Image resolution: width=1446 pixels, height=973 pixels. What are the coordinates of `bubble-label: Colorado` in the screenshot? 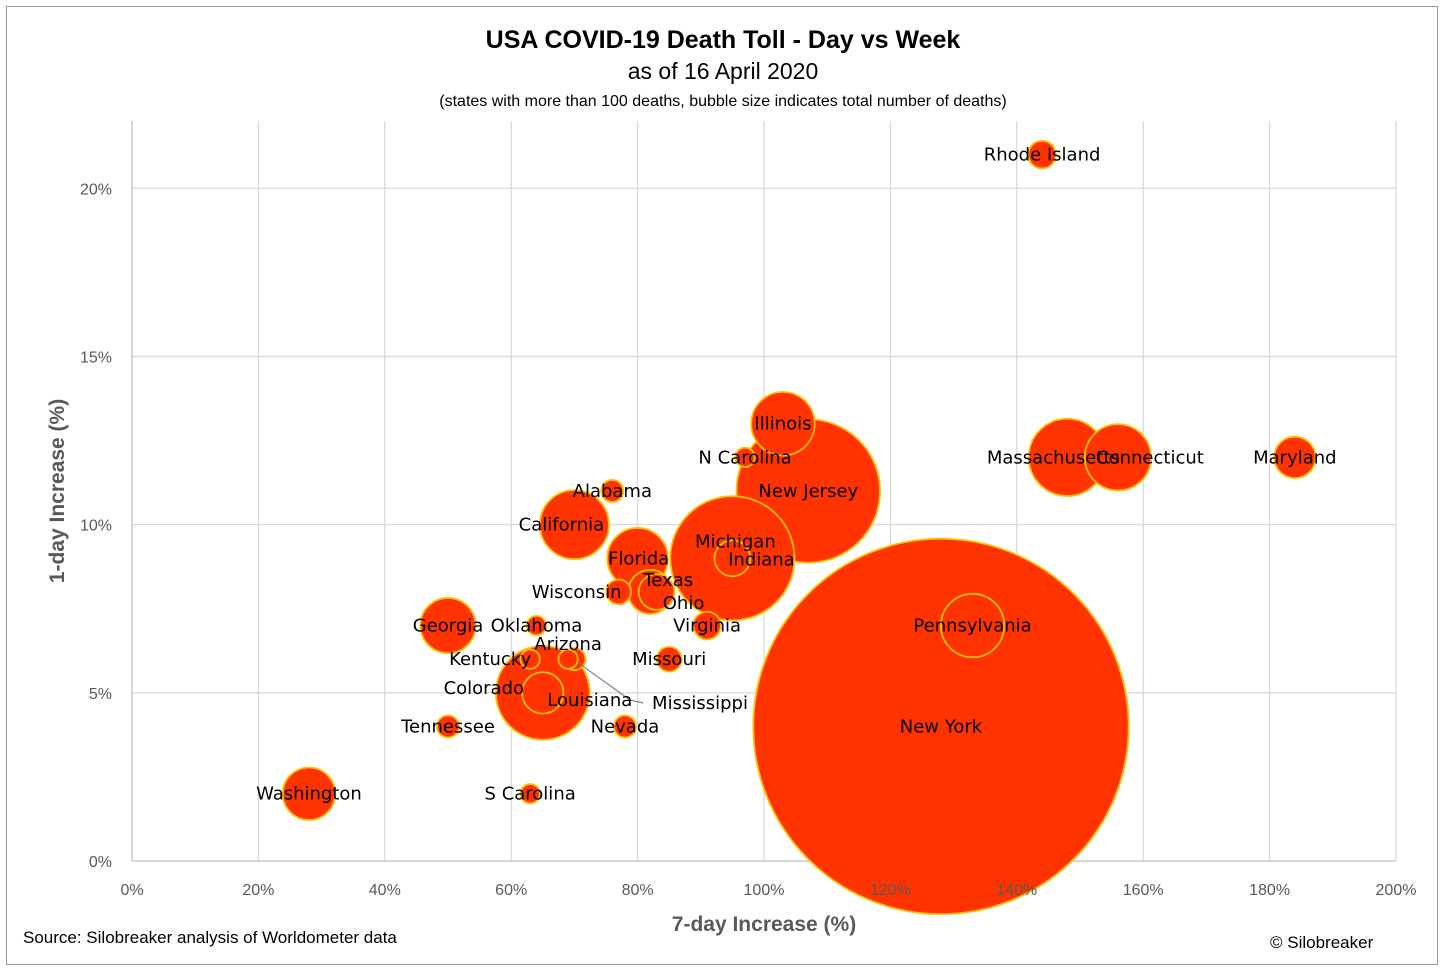 It's located at (484, 688).